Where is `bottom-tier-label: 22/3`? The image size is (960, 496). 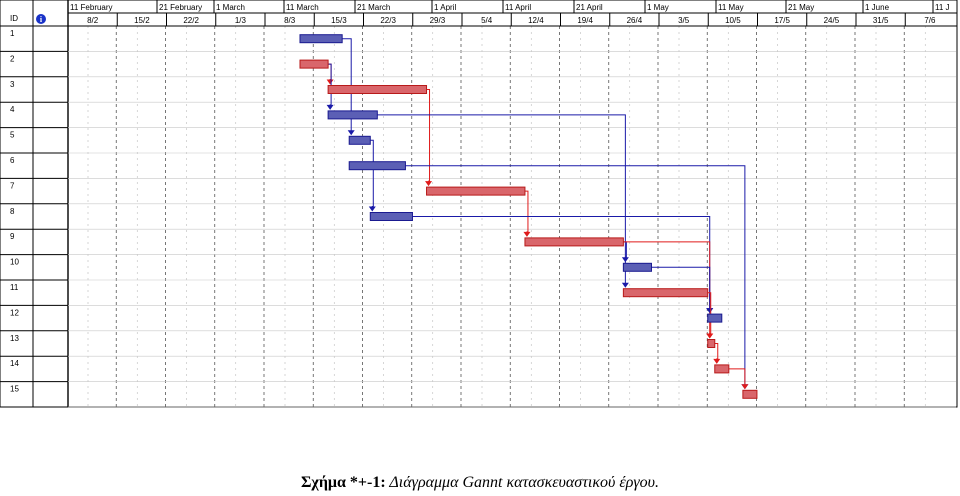 bottom-tier-label: 22/3 is located at coordinates (388, 20).